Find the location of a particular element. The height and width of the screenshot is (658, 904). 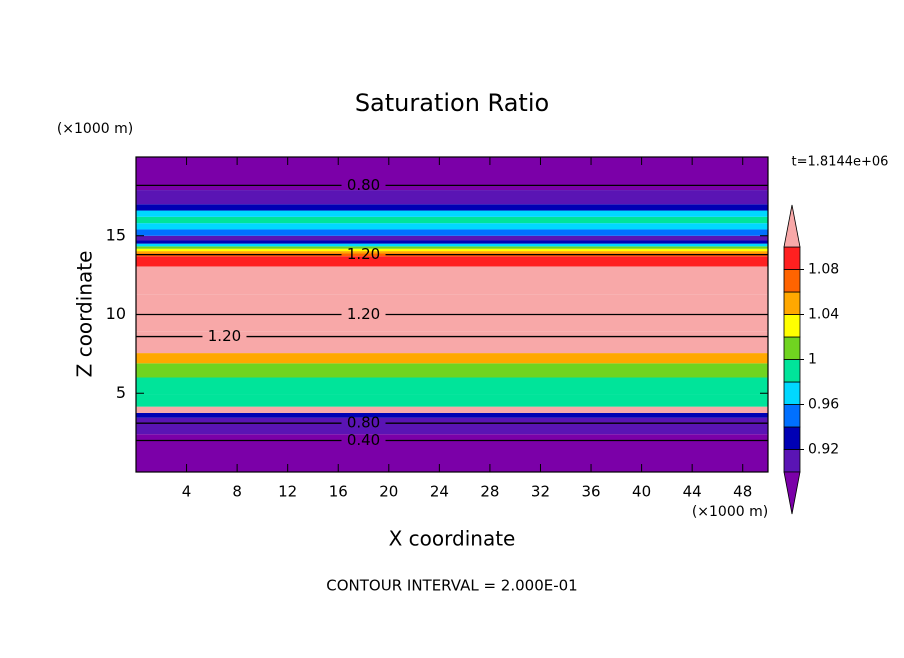

x-tick-label: 4 is located at coordinates (187, 492).